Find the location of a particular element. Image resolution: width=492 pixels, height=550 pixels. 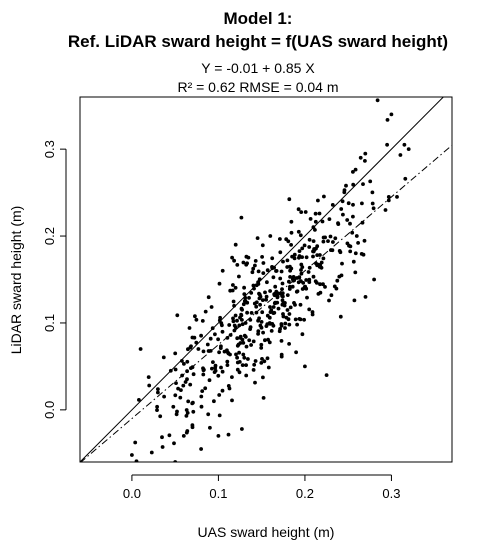

regression-equation: Y = -0.01 + 0.85 X is located at coordinates (258, 68).